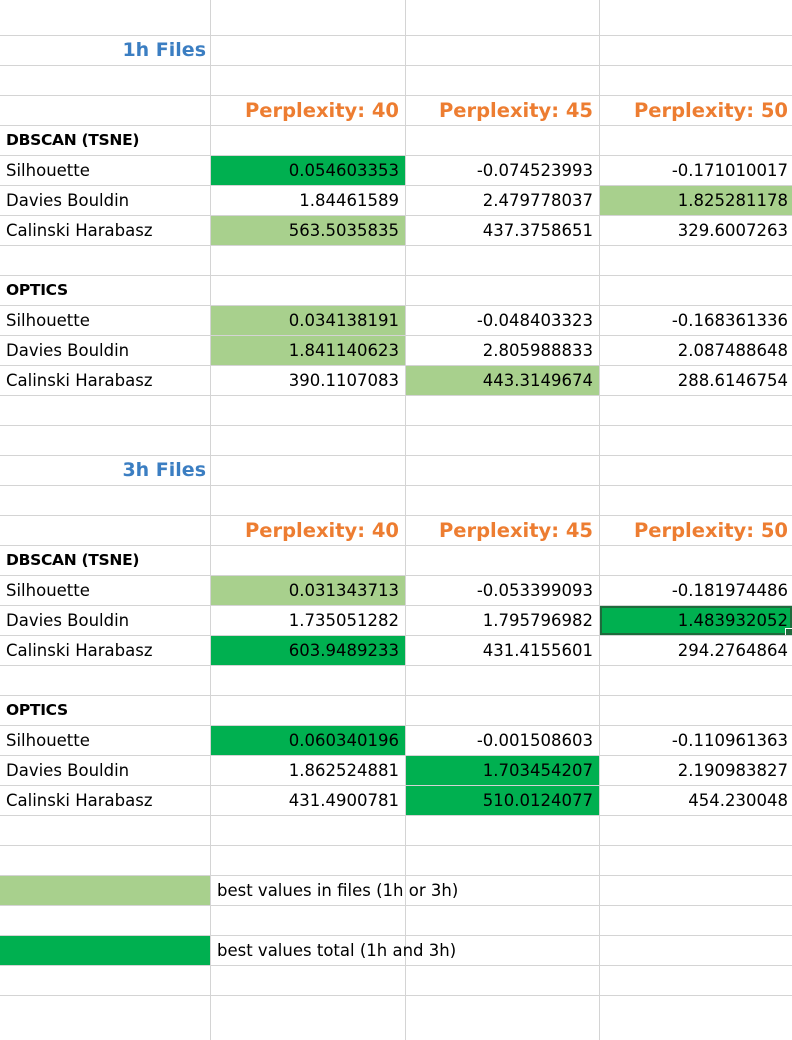 Image resolution: width=792 pixels, height=1040 pixels. What do you see at coordinates (732, 770) in the screenshot?
I see `metric-value-cell: 2.190983827` at bounding box center [732, 770].